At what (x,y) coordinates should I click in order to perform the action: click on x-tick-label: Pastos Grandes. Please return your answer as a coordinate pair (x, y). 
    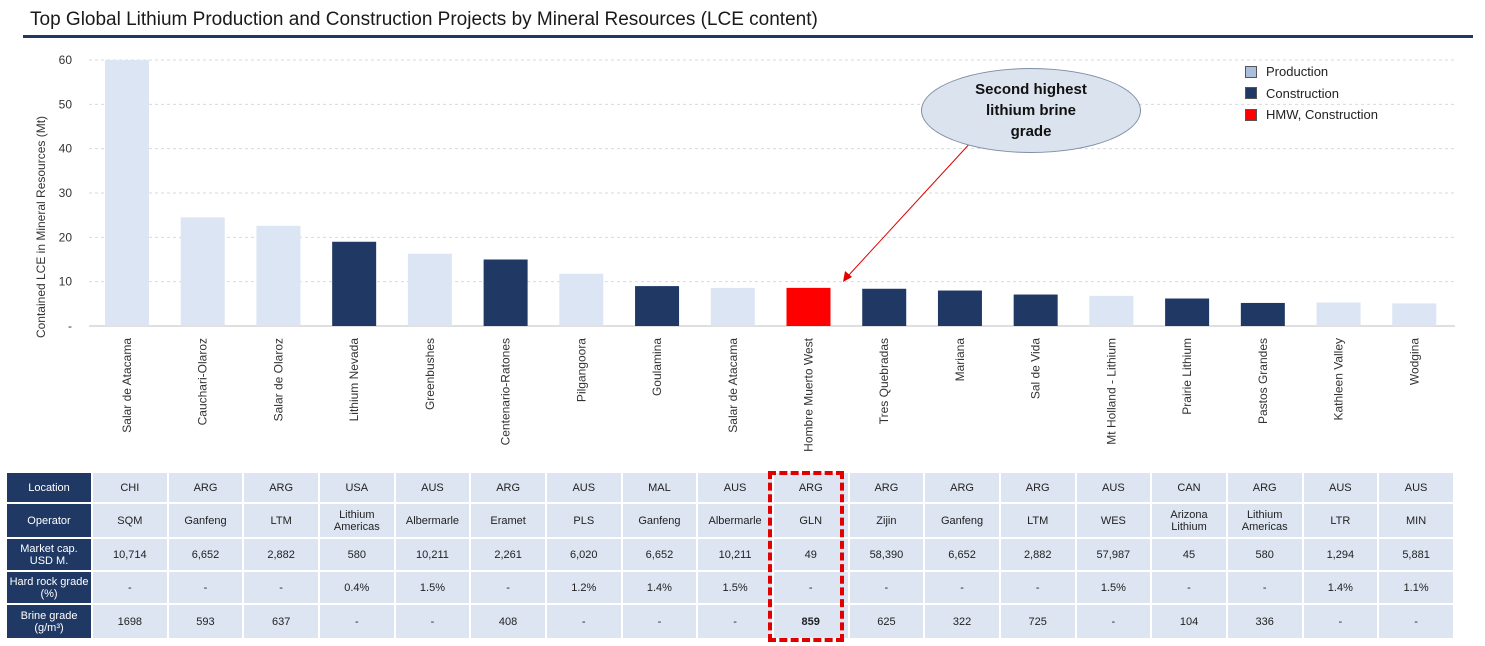
    Looking at the image, I should click on (1263, 381).